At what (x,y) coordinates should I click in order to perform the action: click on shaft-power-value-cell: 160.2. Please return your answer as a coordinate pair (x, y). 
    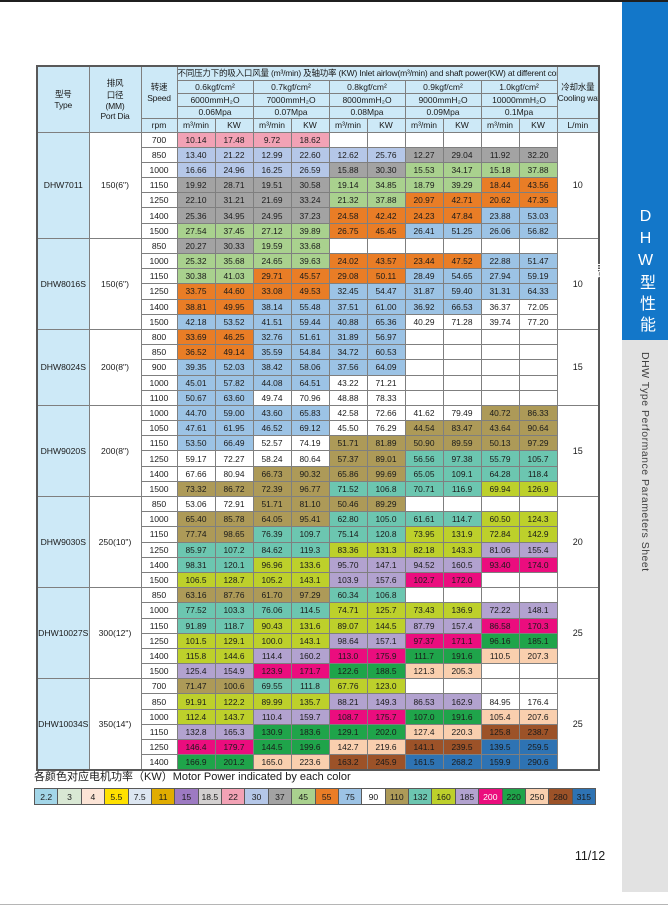
    Looking at the image, I should click on (310, 656).